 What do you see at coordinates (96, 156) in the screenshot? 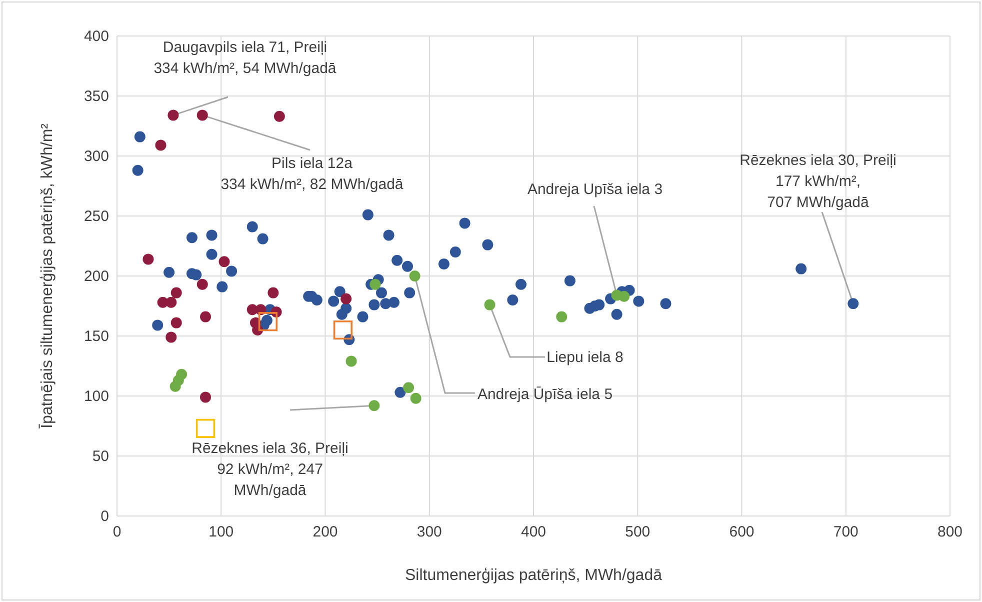
I see `y-tick-label: 300` at bounding box center [96, 156].